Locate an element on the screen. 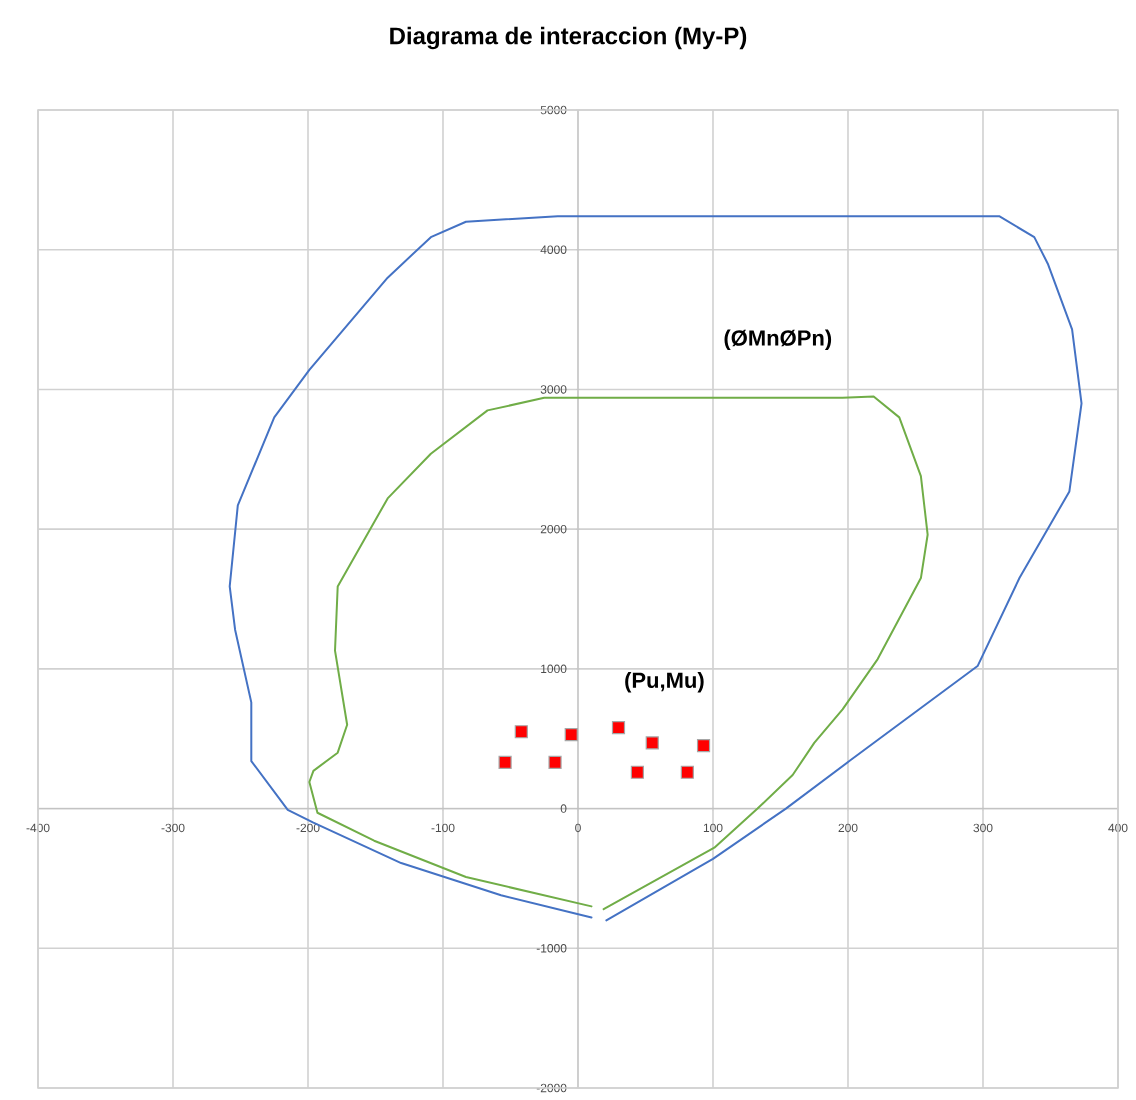 This screenshot has width=1136, height=1100. series-label: (Pu,Mu) is located at coordinates (664, 682).